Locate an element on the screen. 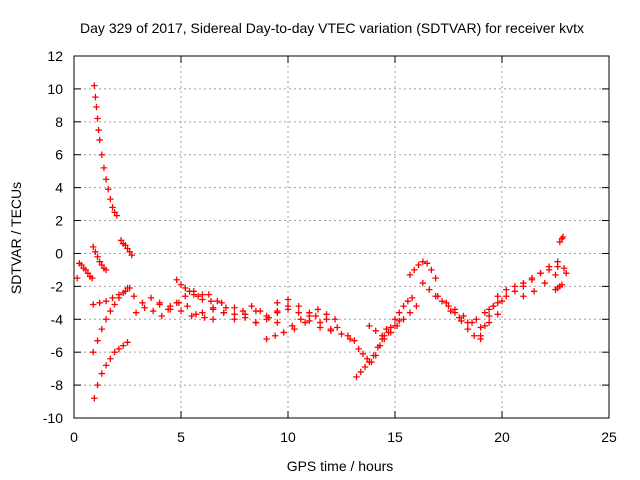 The image size is (640, 480). y-tick-label: -6 is located at coordinates (57, 352).